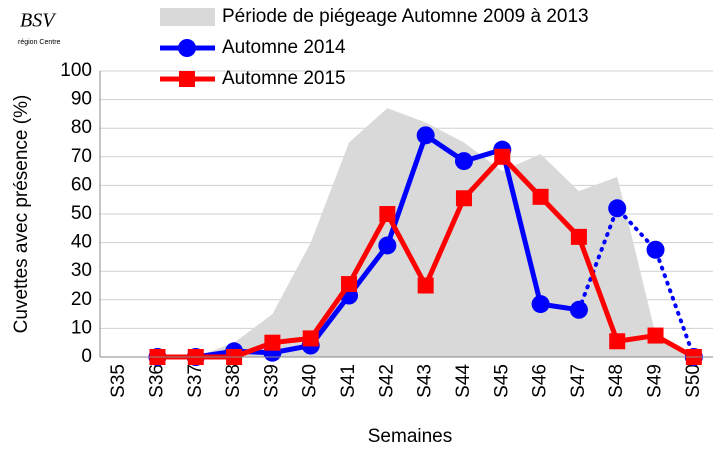 The width and height of the screenshot is (726, 457). What do you see at coordinates (271, 381) in the screenshot?
I see `x-tick-label: S39` at bounding box center [271, 381].